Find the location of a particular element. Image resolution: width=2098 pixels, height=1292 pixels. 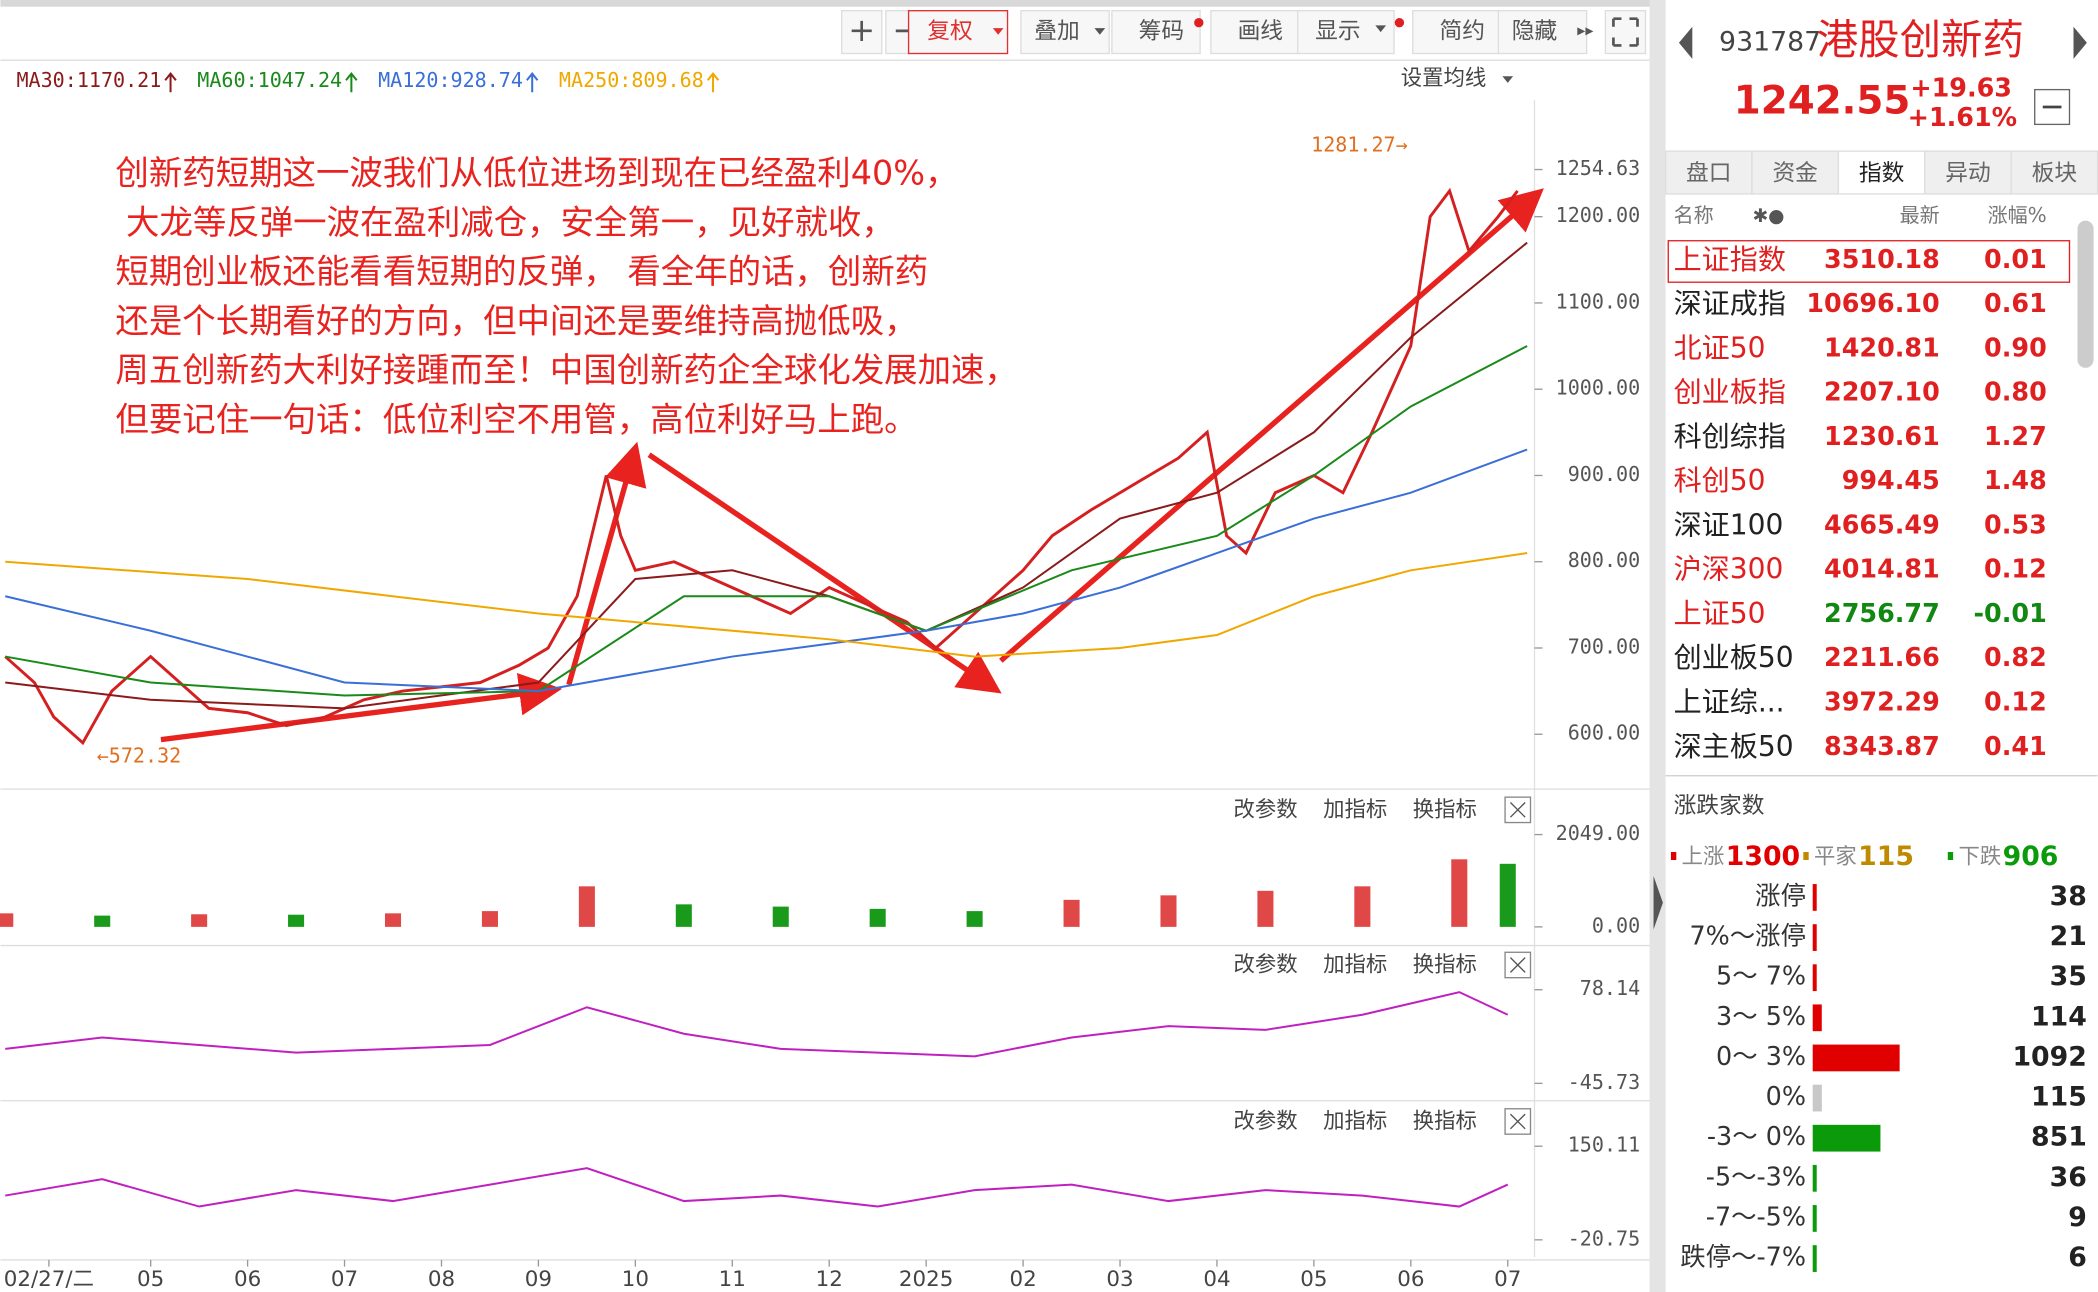

prev-arrow is located at coordinates (1685, 42).